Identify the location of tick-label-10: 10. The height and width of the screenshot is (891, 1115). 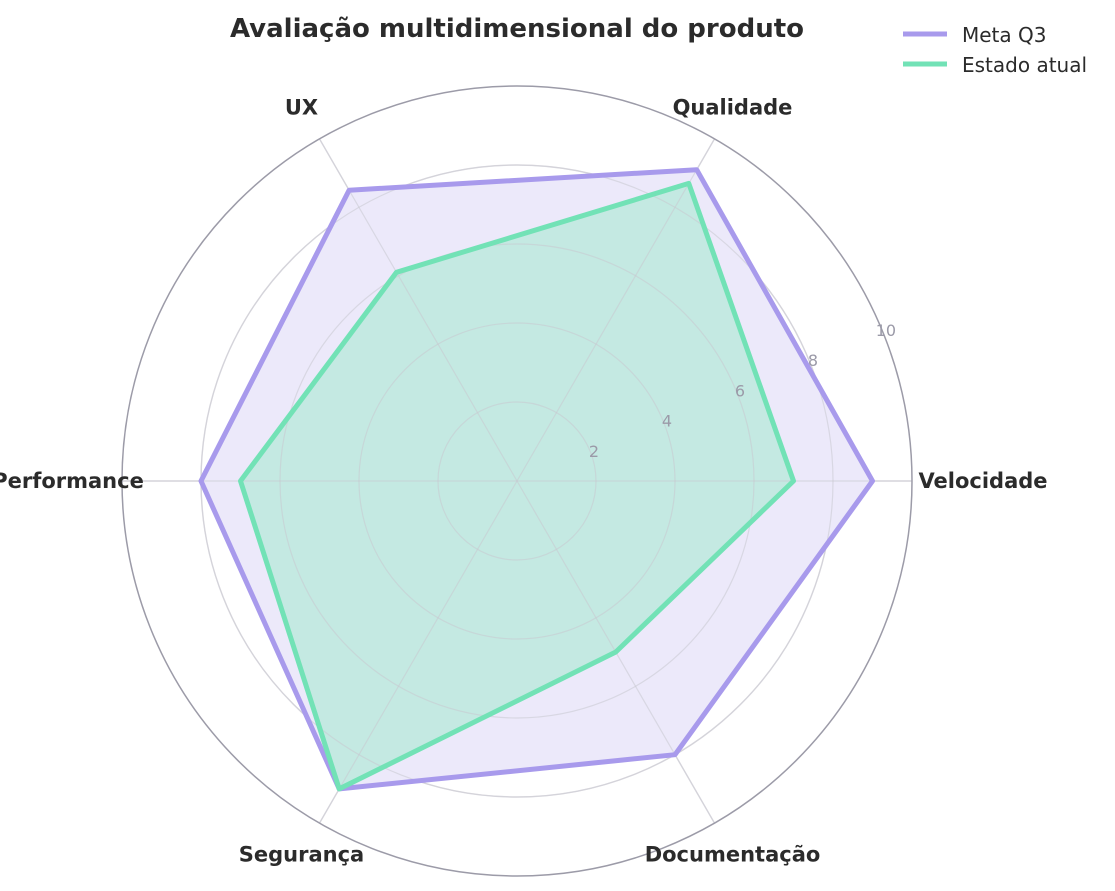
(886, 330).